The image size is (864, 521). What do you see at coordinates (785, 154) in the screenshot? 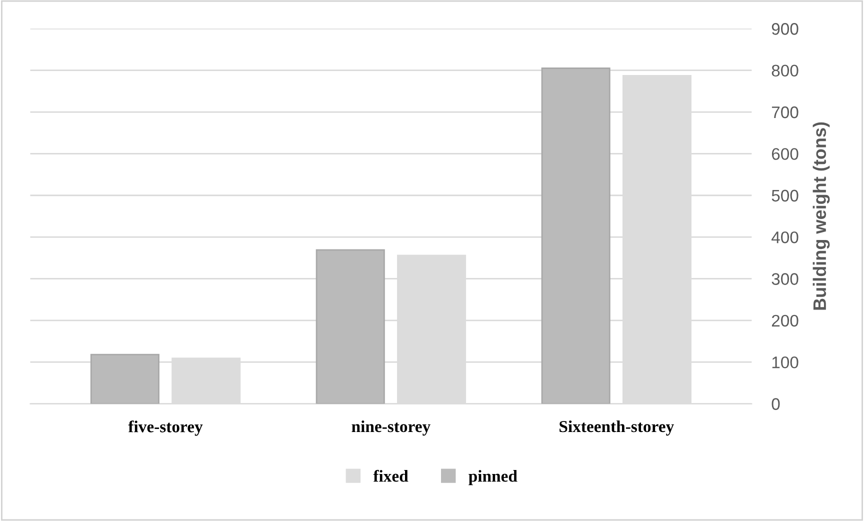
I see `y-tick-label: 600` at bounding box center [785, 154].